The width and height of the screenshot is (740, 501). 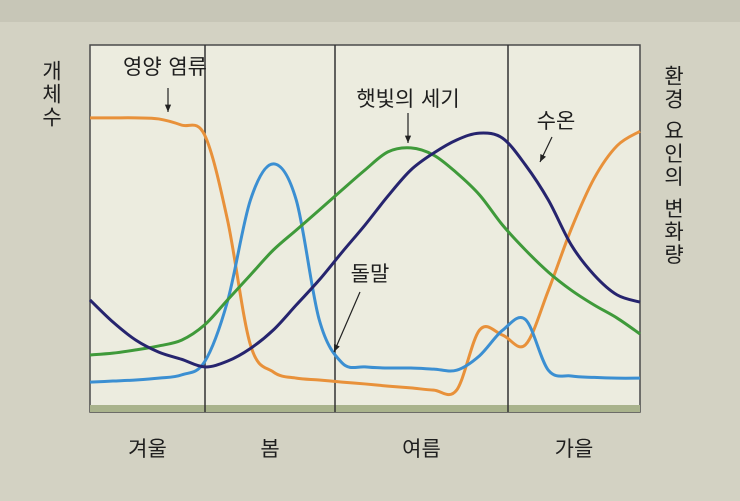 What do you see at coordinates (165, 67) in the screenshot?
I see `series-label: 영양 염류` at bounding box center [165, 67].